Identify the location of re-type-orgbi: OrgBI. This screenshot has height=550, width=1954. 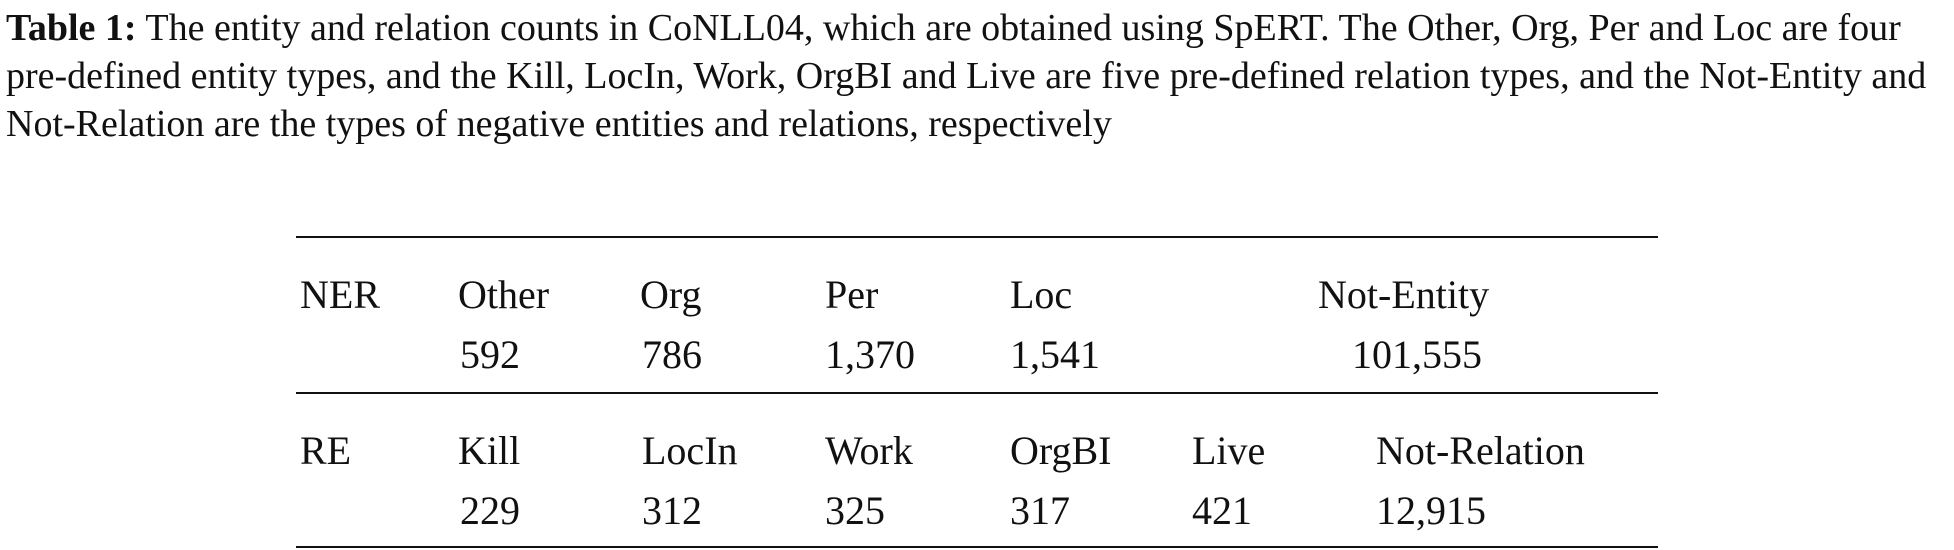
(1061, 450).